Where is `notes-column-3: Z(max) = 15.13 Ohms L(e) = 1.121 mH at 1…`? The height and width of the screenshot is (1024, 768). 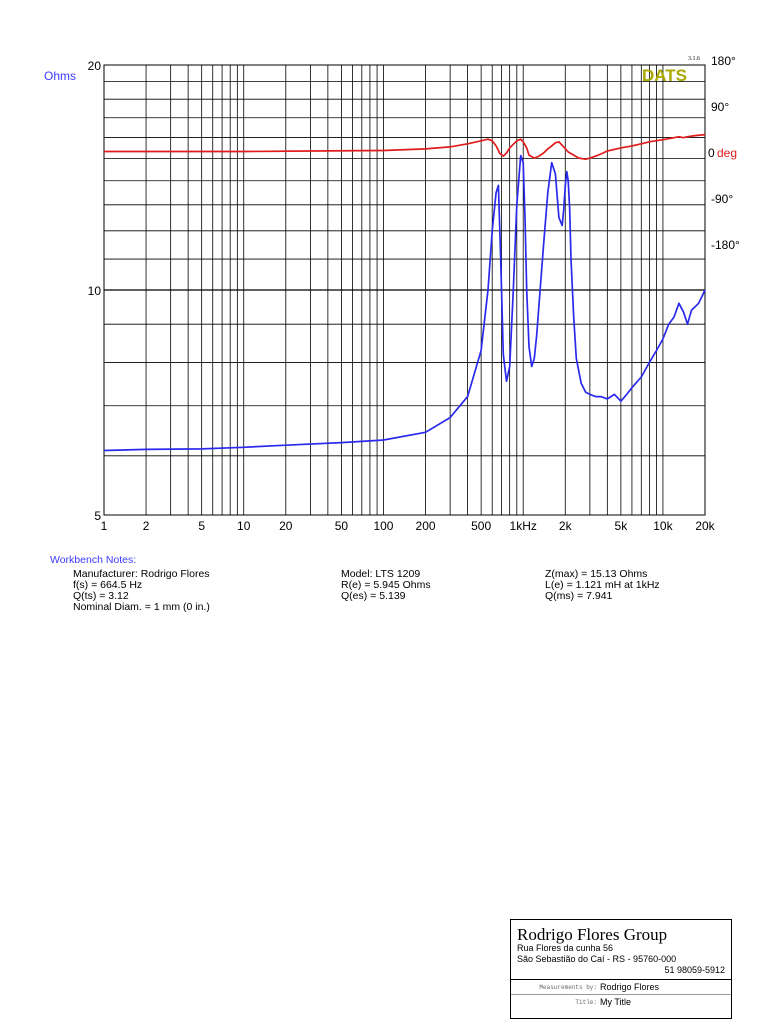 notes-column-3: Z(max) = 15.13 Ohms L(e) = 1.121 mH at 1… is located at coordinates (602, 585).